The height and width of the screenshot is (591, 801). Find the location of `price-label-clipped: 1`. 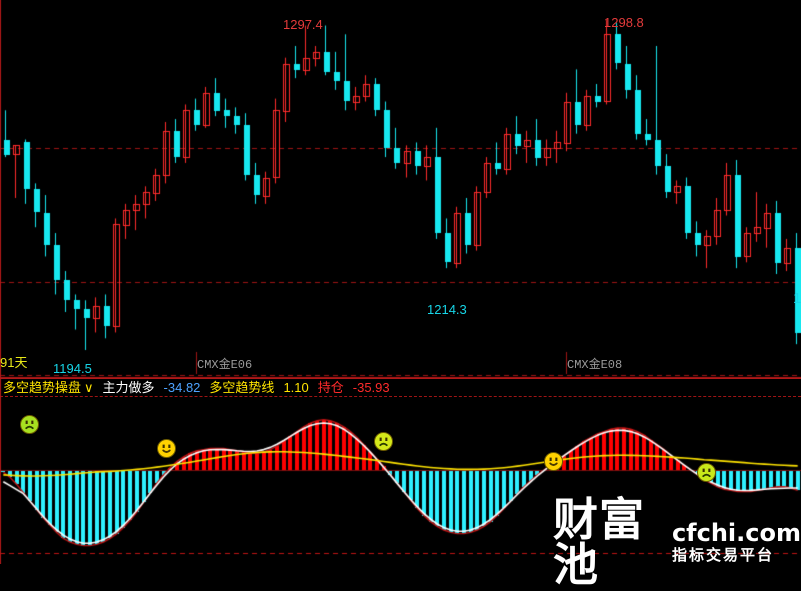

price-label-clipped: 1 is located at coordinates (797, 298).